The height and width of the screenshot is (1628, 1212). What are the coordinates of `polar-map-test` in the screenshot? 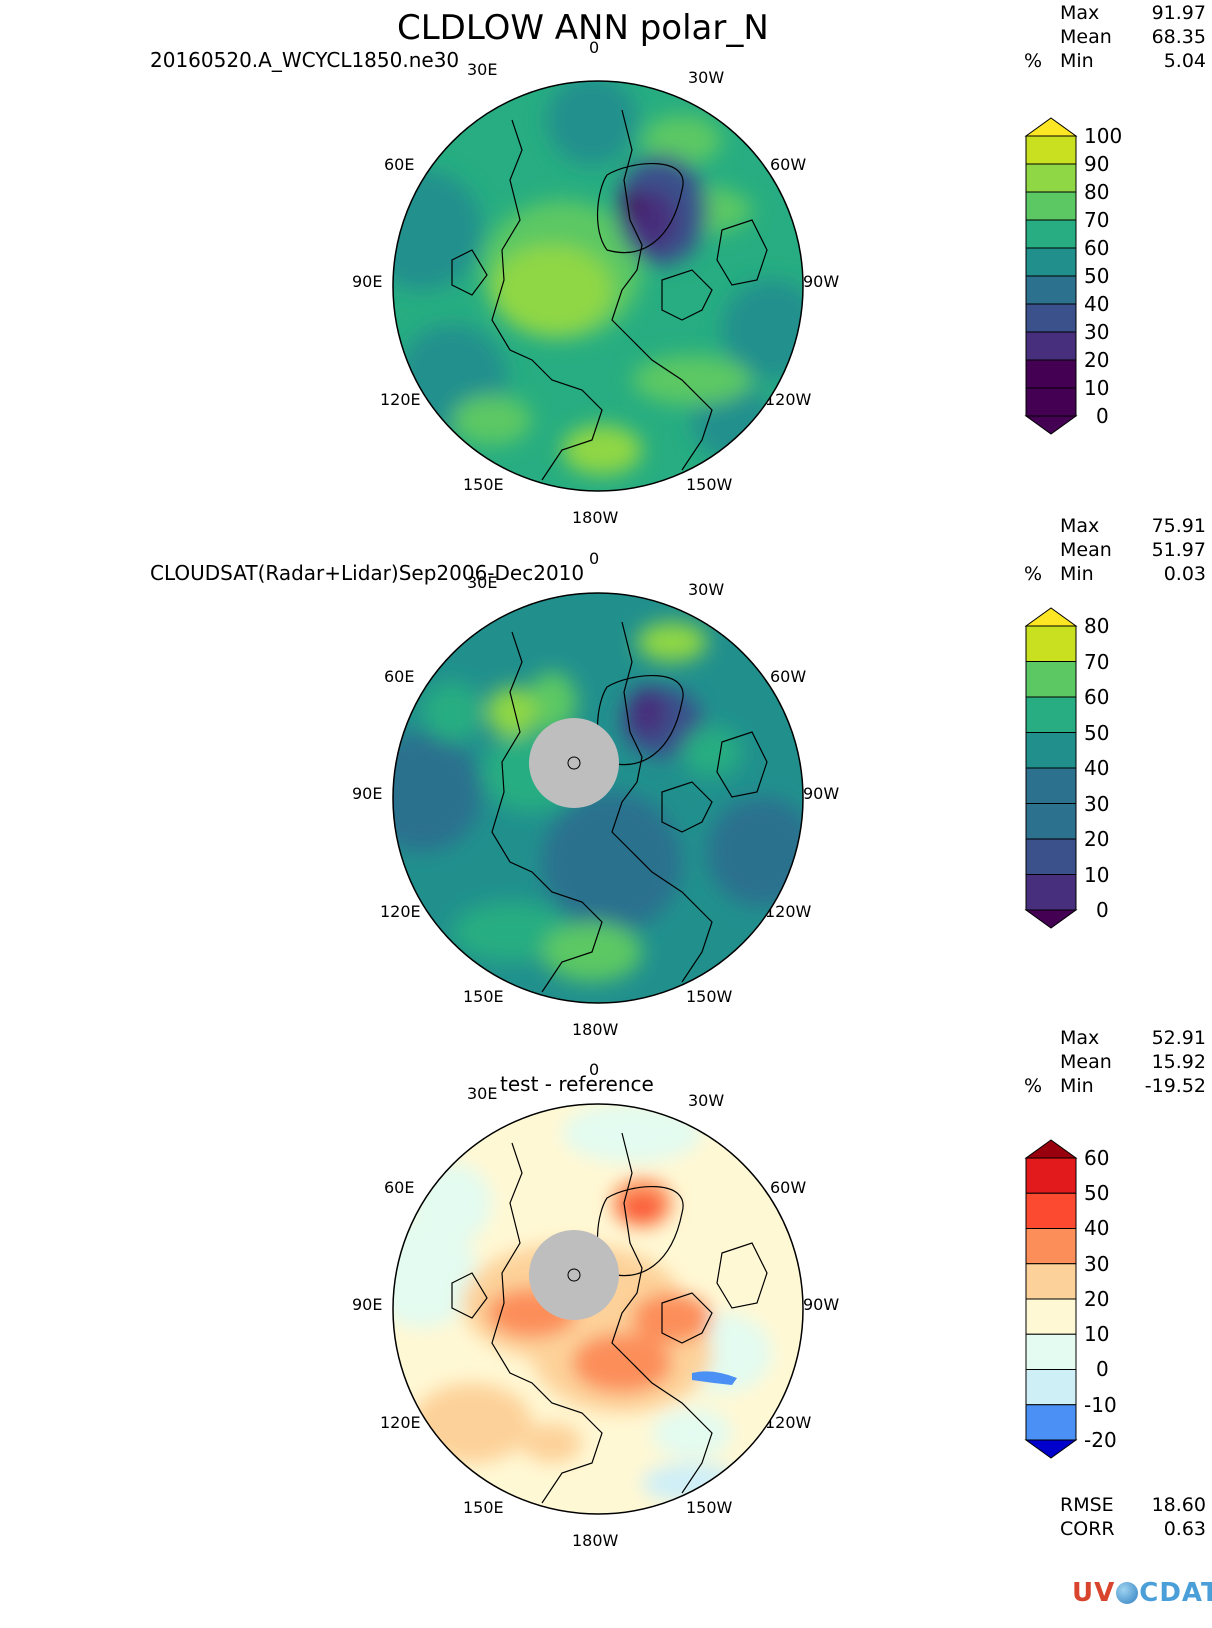 It's located at (598, 286).